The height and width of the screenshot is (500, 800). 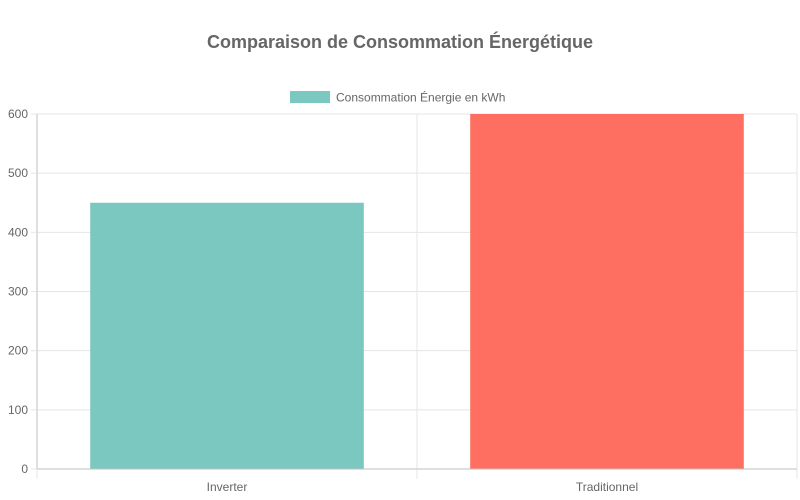 I want to click on y-tick-label: 300, so click(x=18, y=292).